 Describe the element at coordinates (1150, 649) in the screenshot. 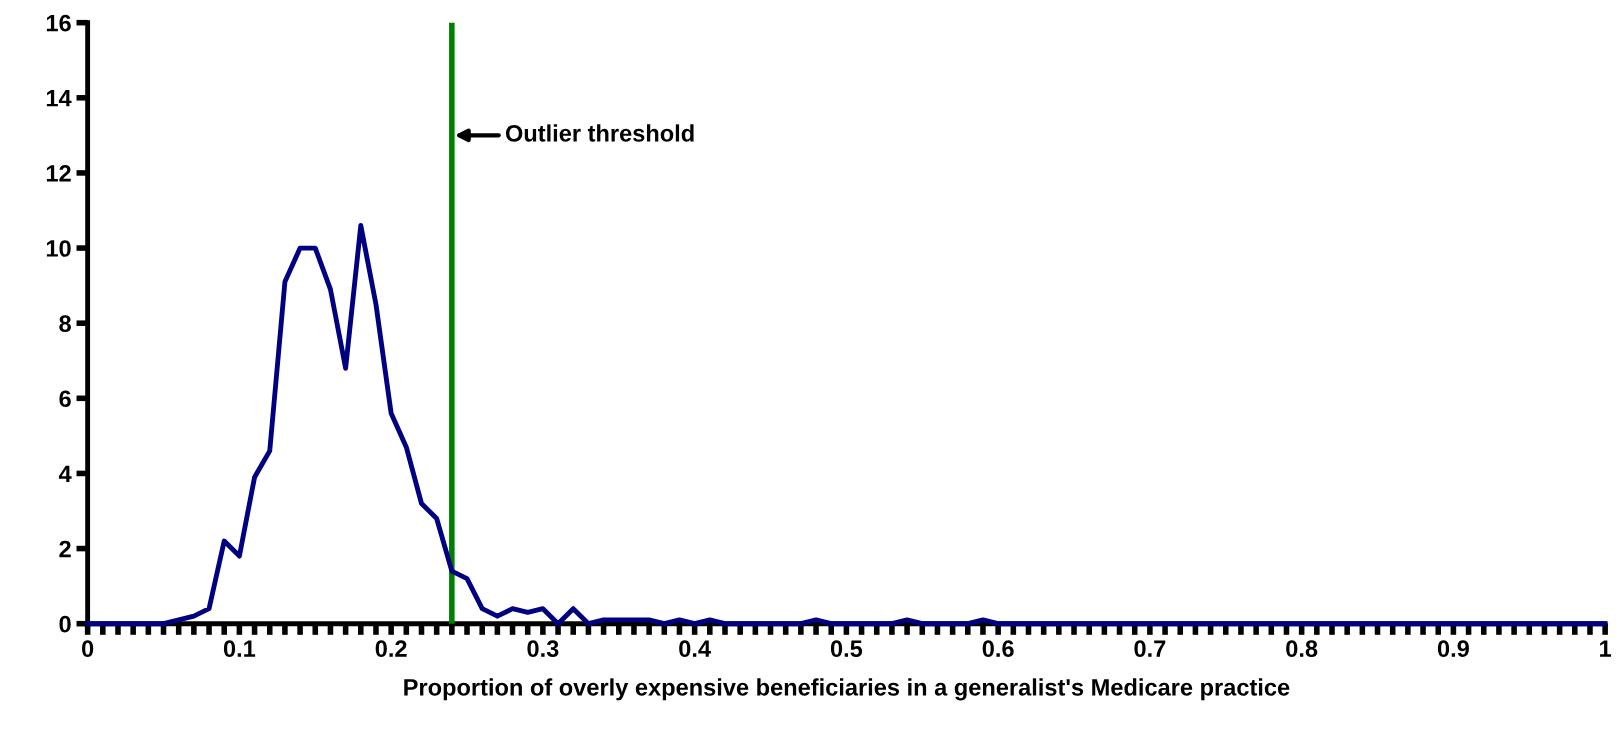

I see `x-tick-label: 0.7` at that location.